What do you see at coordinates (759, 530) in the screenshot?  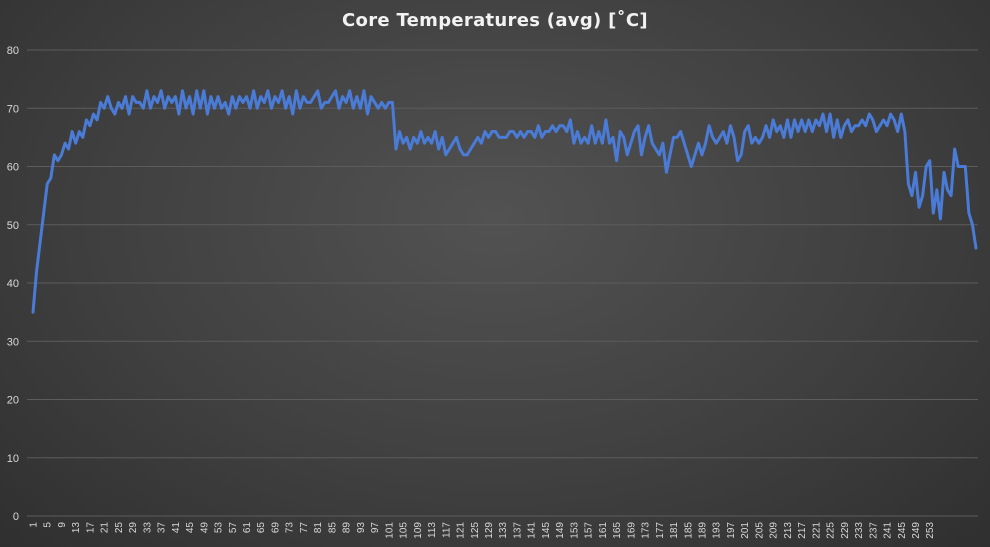 I see `x-tick-label: 205` at bounding box center [759, 530].